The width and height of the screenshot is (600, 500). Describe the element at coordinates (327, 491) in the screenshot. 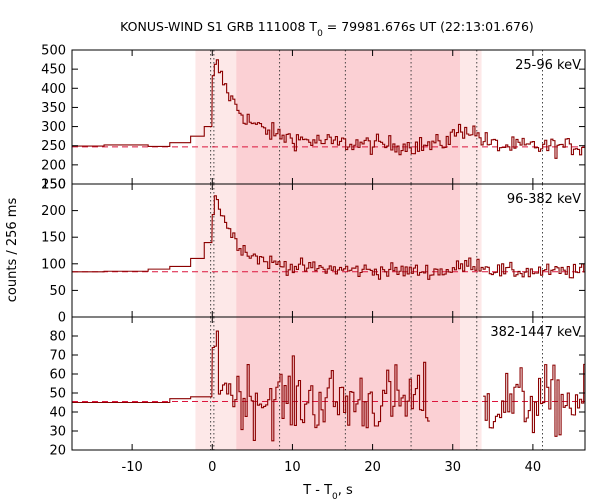

I see `x-axis-label: T - T0, s` at that location.